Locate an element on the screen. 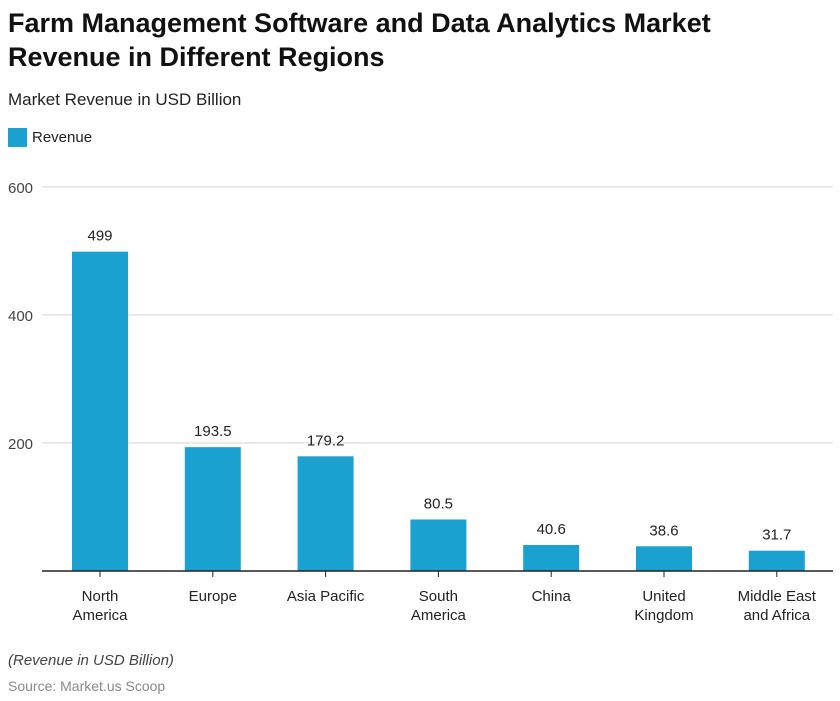 The height and width of the screenshot is (701, 840). chart-subtitle: Market Revenue in USD Billion is located at coordinates (125, 99).